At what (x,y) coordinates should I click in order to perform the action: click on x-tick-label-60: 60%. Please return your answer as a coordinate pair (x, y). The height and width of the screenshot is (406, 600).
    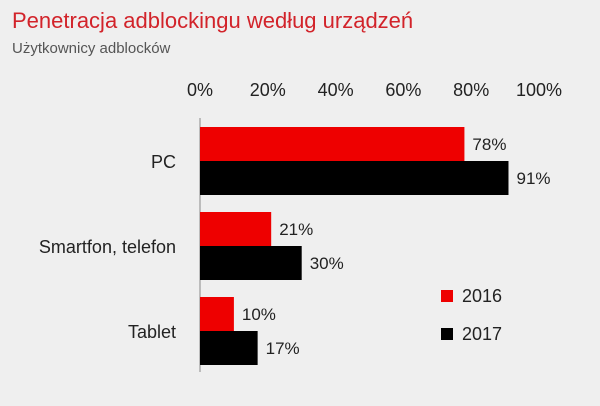
    Looking at the image, I should click on (403, 90).